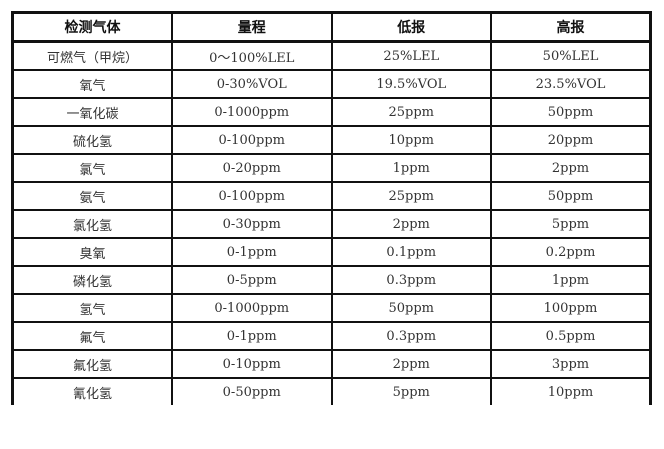 This screenshot has width=664, height=449. What do you see at coordinates (92, 391) in the screenshot?
I see `cell-gas: 氰化氢` at bounding box center [92, 391].